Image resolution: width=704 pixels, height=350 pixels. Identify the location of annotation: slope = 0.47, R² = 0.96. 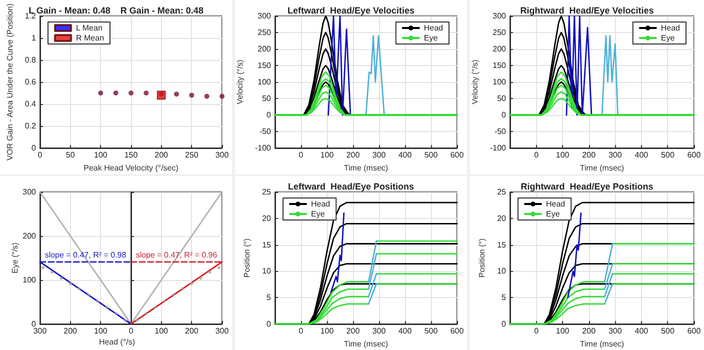
(177, 255).